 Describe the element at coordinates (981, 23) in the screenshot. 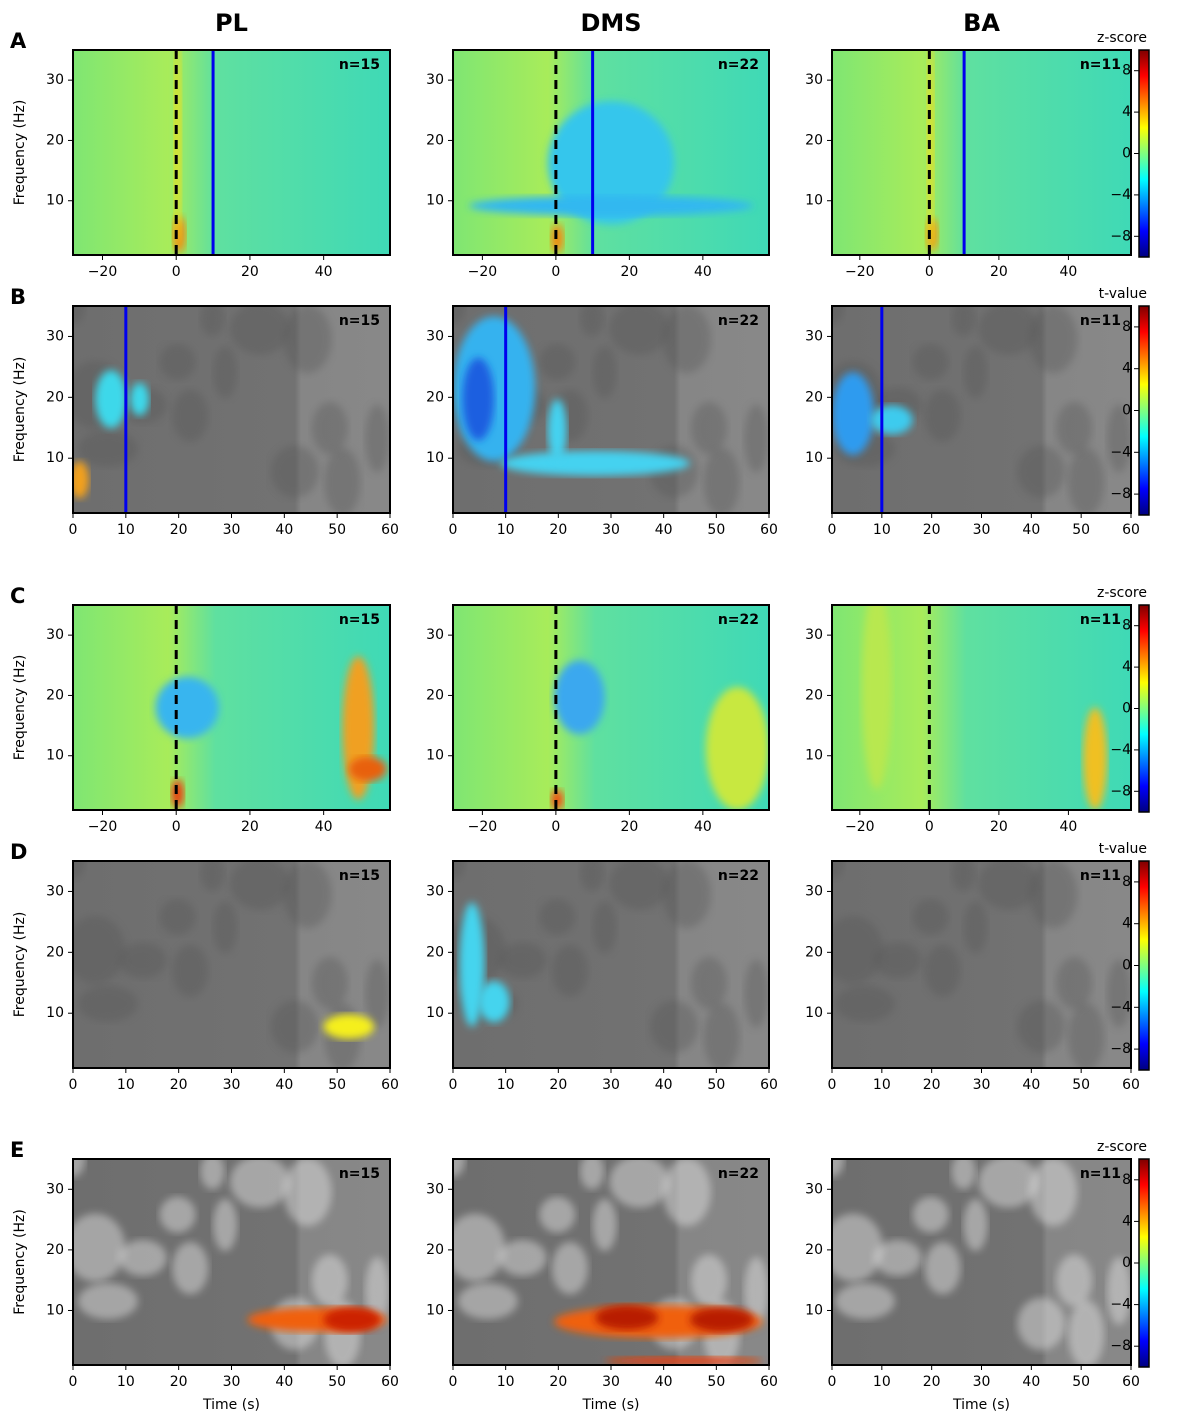

I see `column-title: BA` at that location.